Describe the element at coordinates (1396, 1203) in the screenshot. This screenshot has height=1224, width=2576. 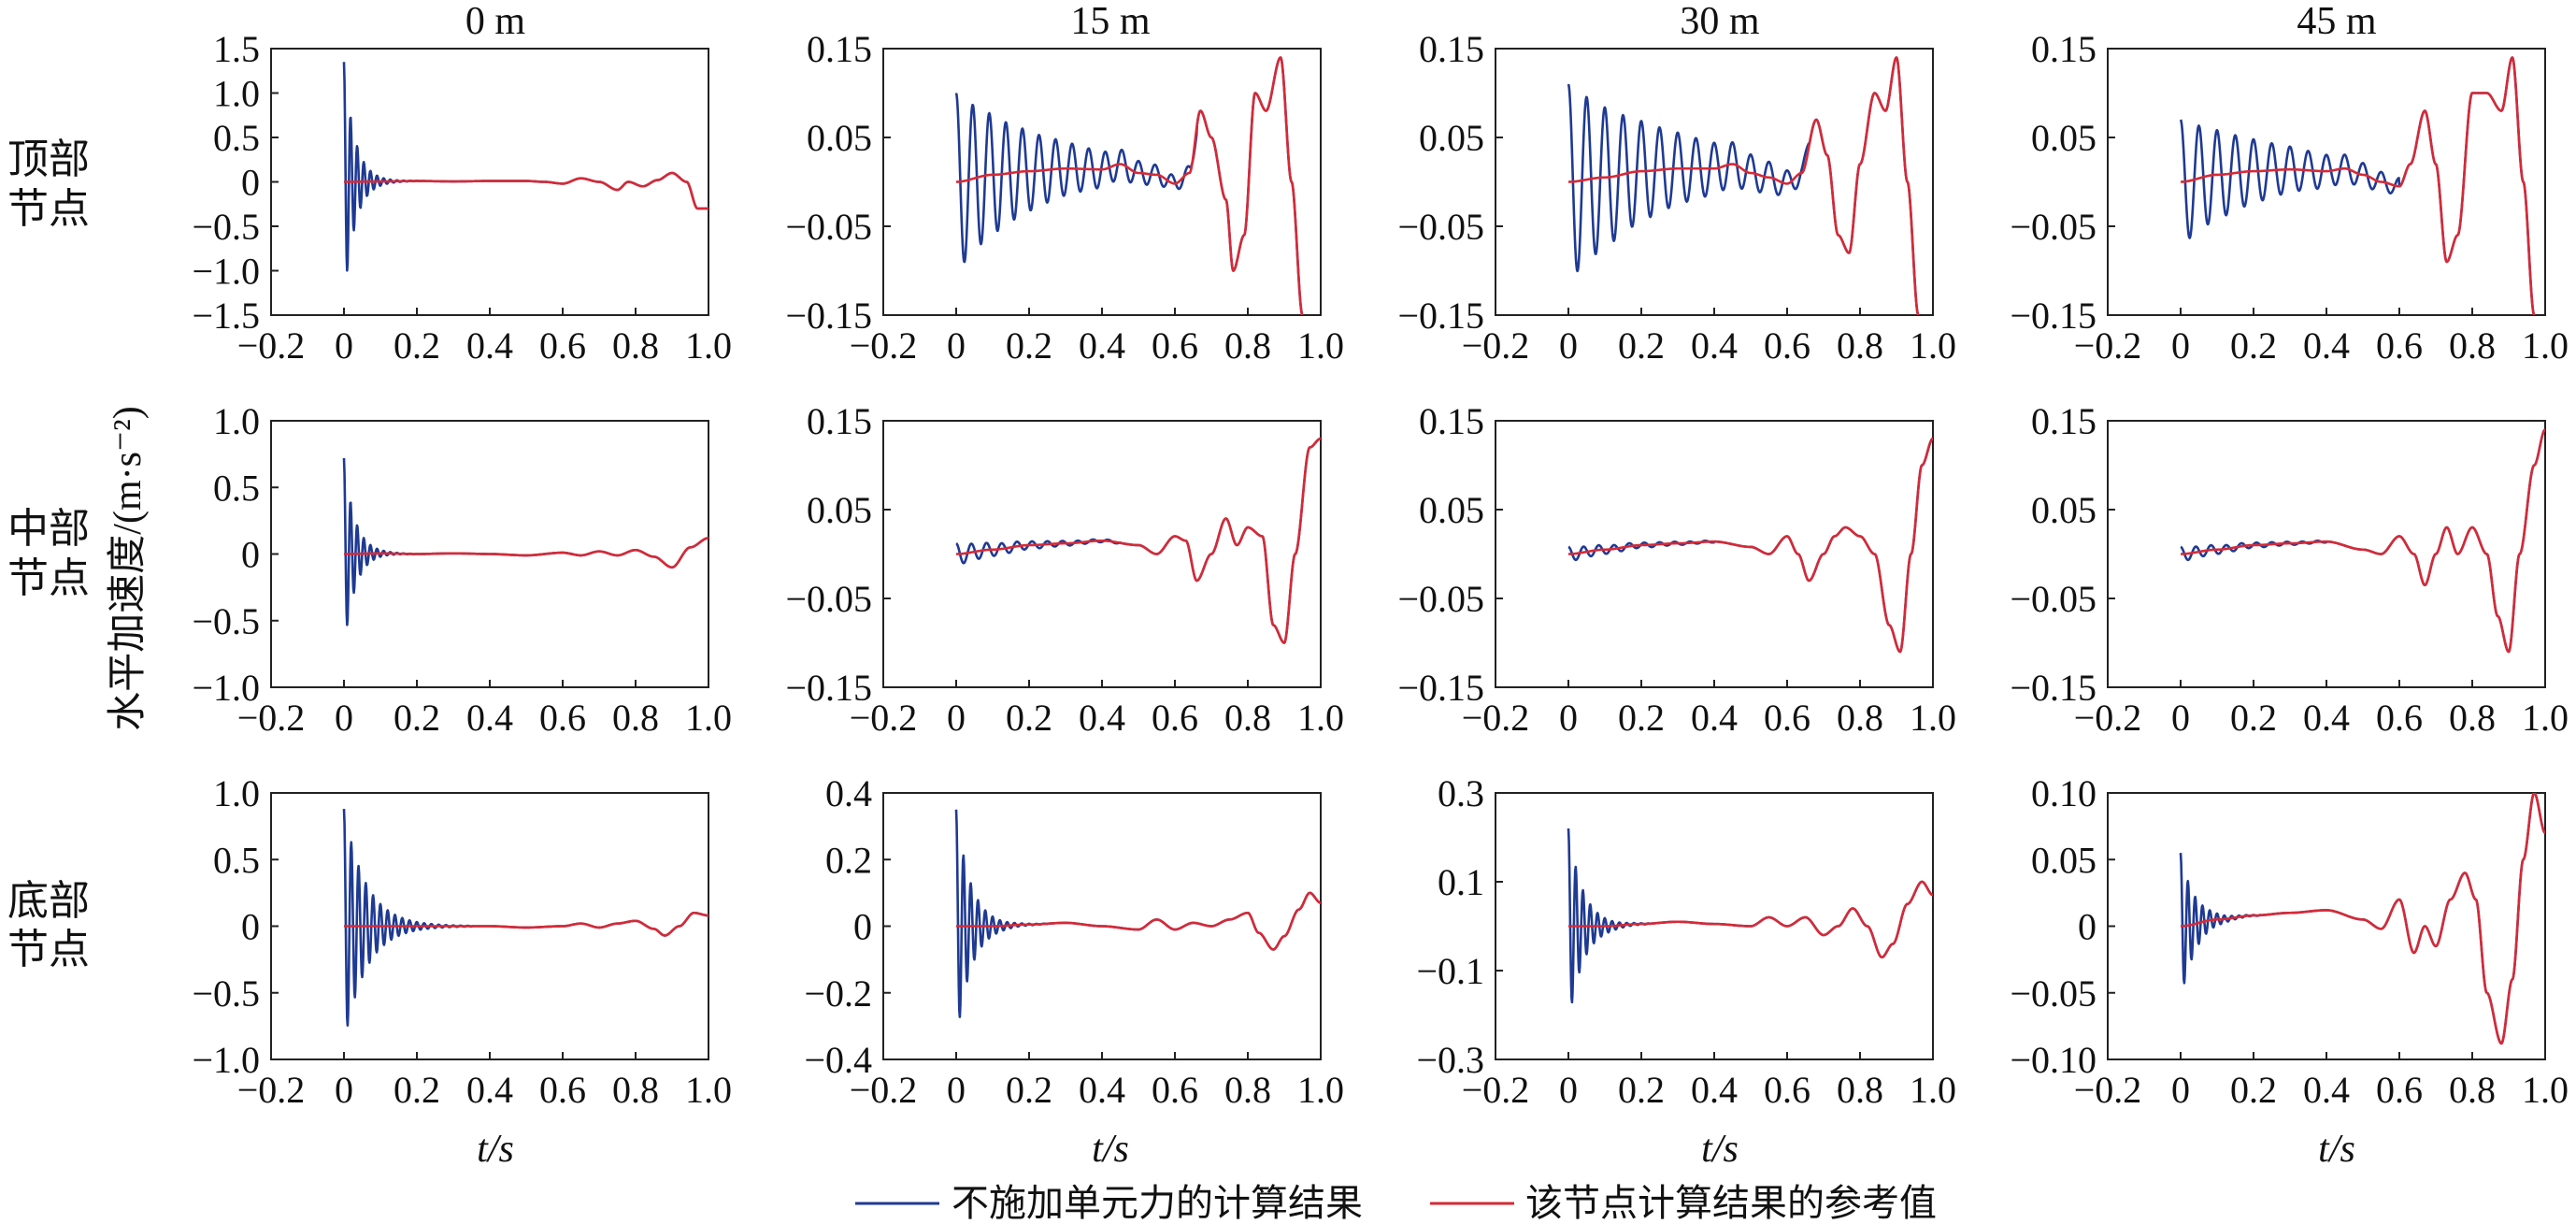
I see `legend: 不施加单元力的计算结果 该节点计算结果的参考值` at that location.